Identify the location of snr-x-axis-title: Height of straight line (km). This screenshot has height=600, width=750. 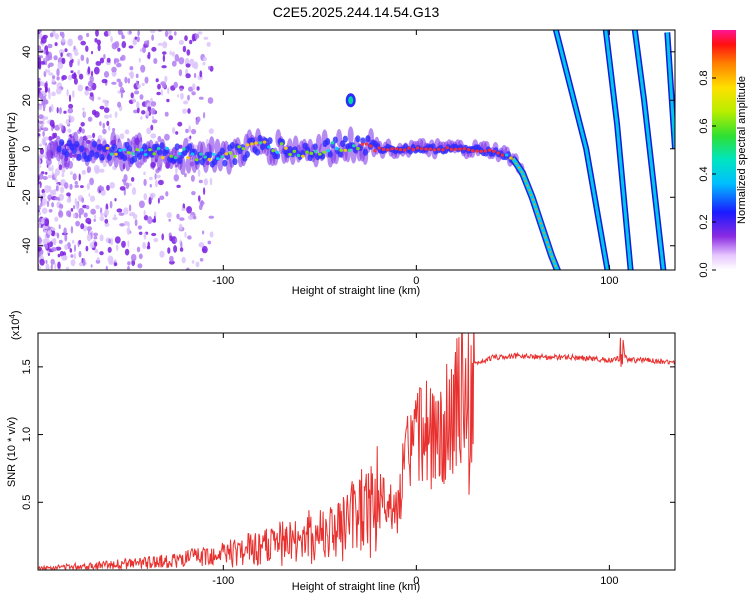
(356, 587).